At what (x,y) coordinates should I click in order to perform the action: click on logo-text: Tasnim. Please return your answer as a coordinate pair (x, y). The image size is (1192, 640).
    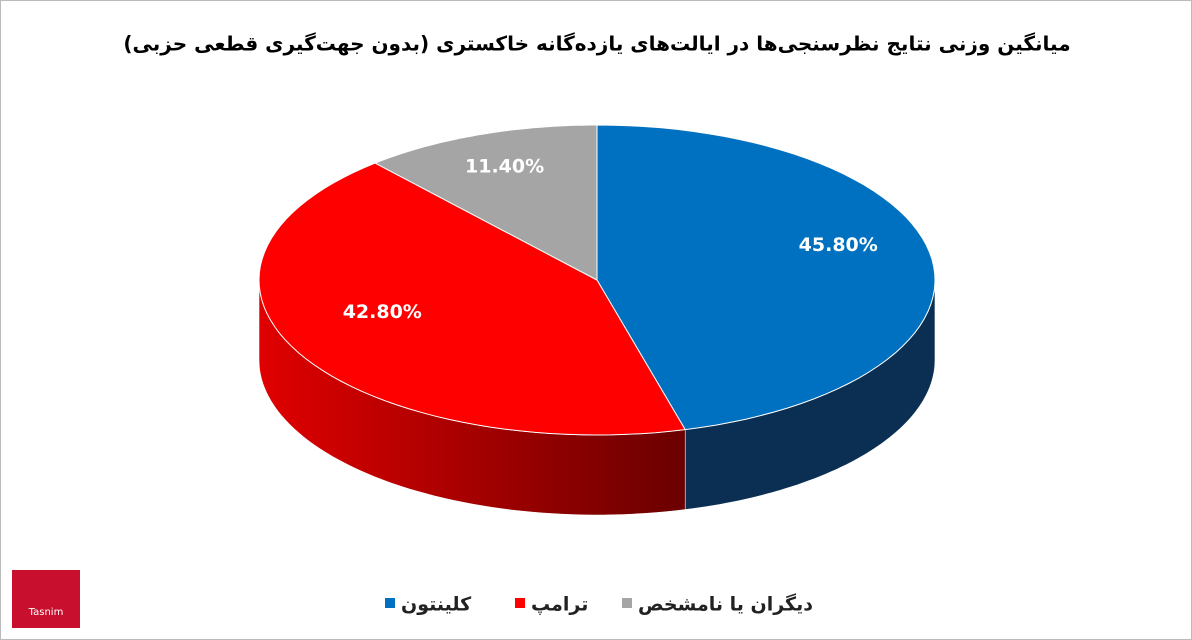
    Looking at the image, I should click on (46, 612).